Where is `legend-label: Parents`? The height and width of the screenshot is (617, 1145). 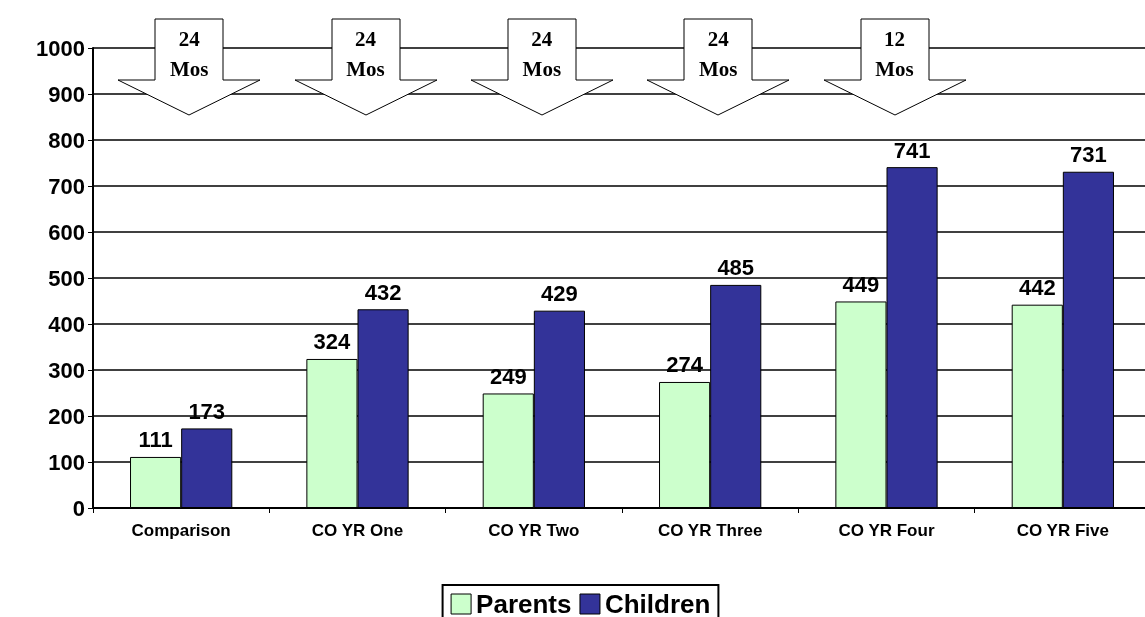
legend-label: Parents is located at coordinates (524, 603).